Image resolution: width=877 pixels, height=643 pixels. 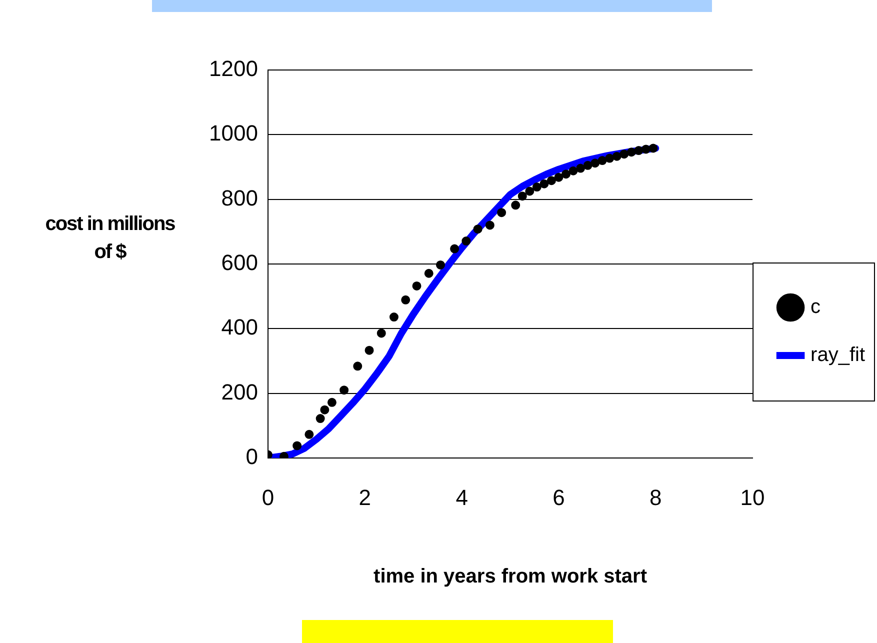 What do you see at coordinates (838, 355) in the screenshot?
I see `legend-label: ray_fit` at bounding box center [838, 355].